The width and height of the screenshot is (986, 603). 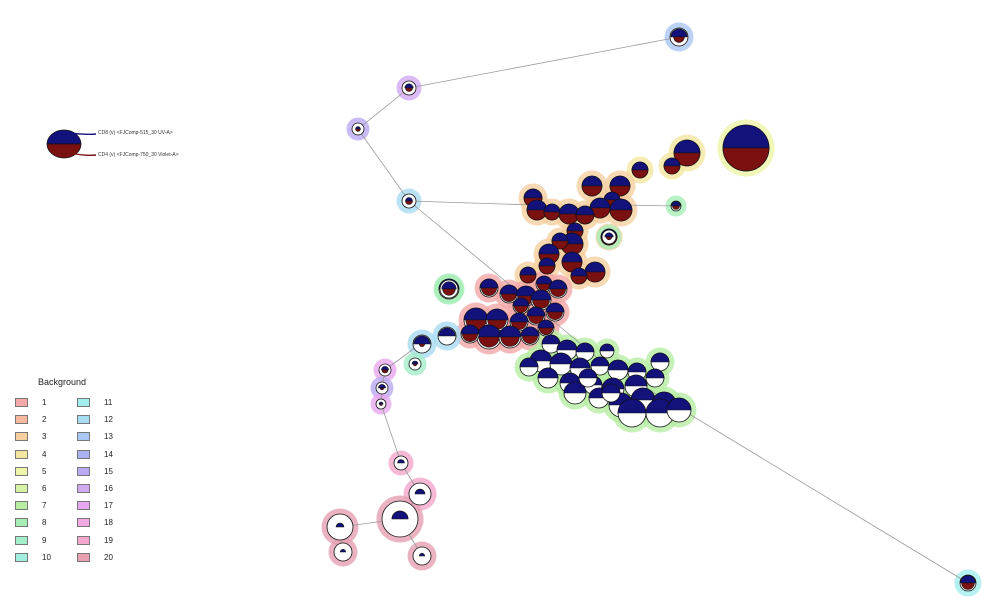 I want to click on legend-label: 19, so click(x=108, y=540).